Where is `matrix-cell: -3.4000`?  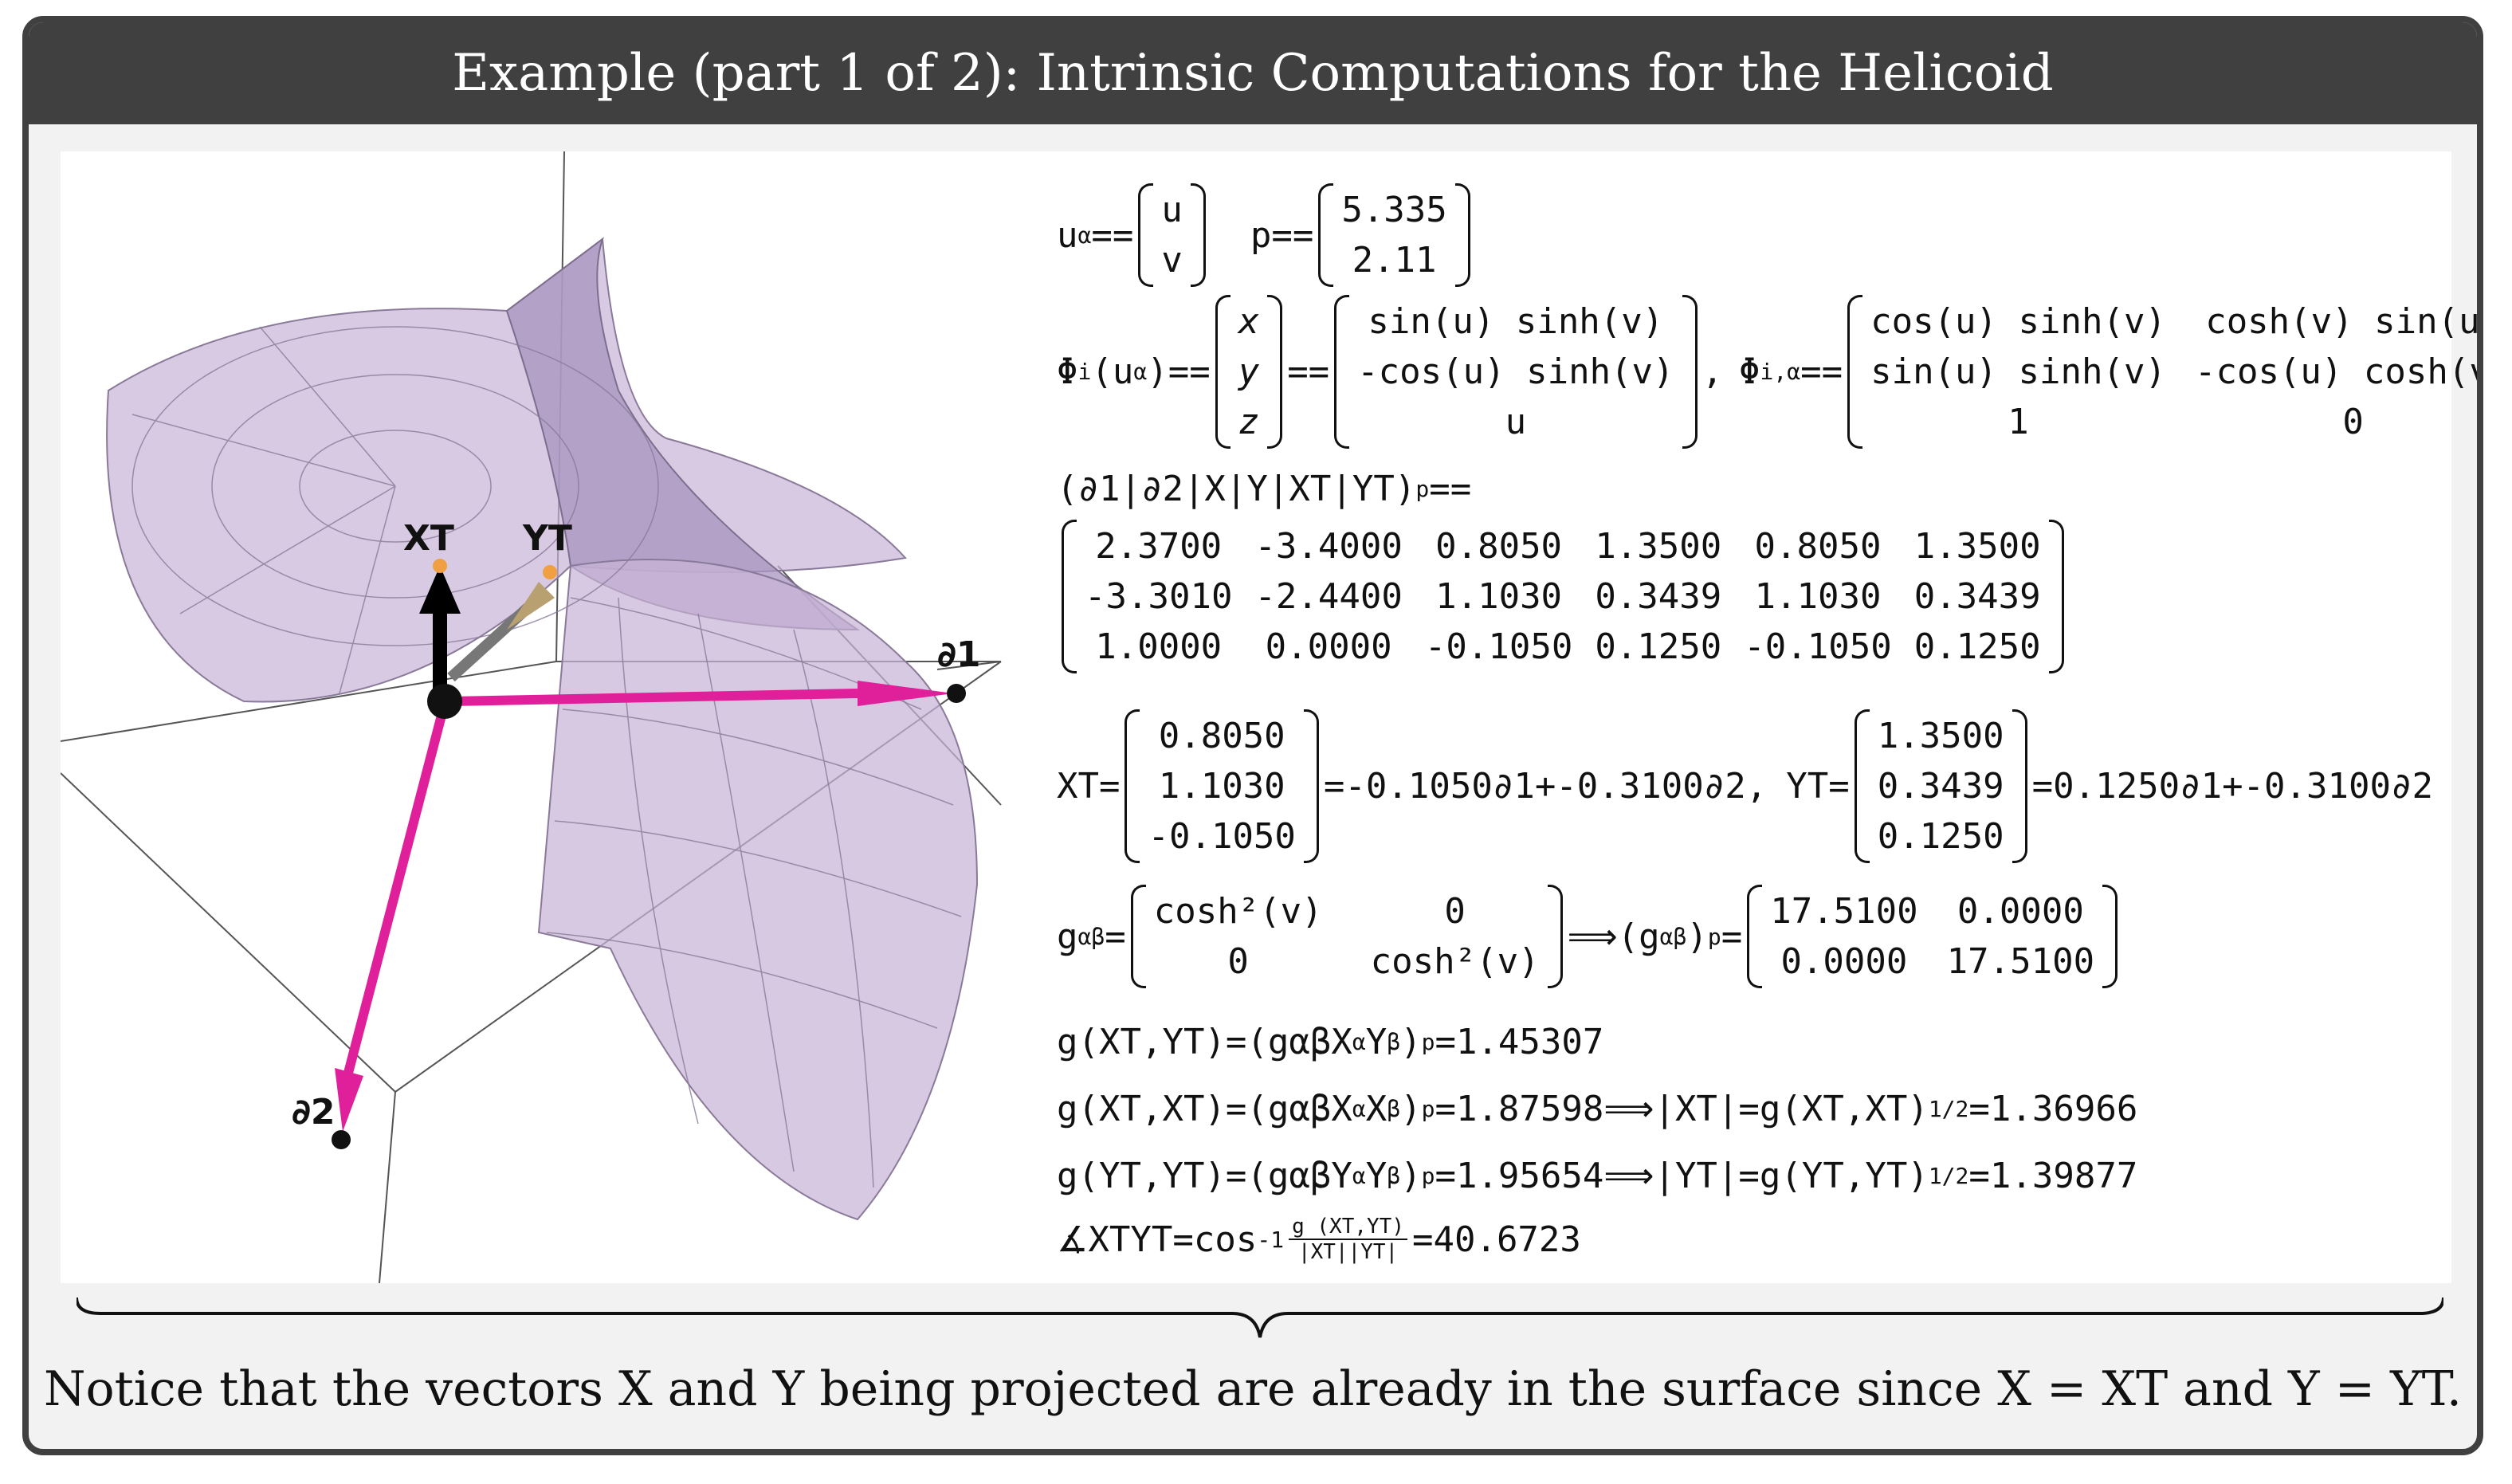 matrix-cell: -3.4000 is located at coordinates (1328, 546).